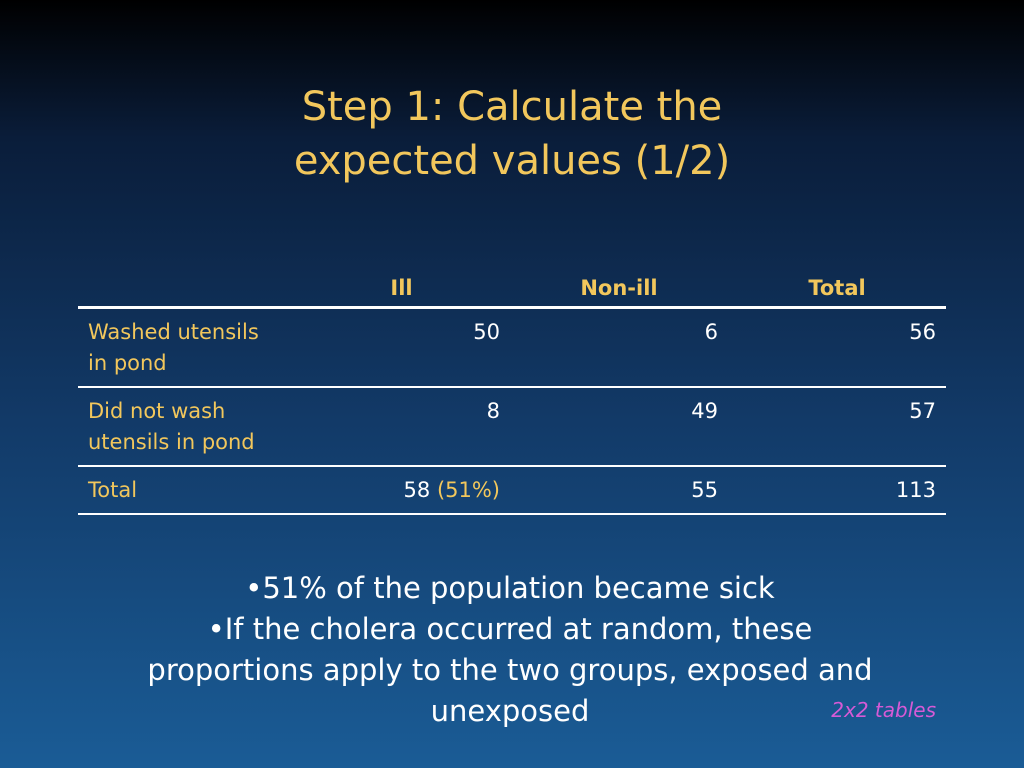 This screenshot has width=1024, height=768. I want to click on cell-non-ill: 6, so click(619, 347).